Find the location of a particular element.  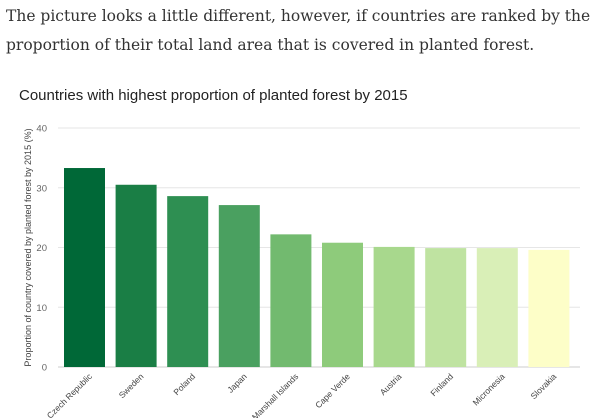

y-tick-label: 20 is located at coordinates (41, 248).